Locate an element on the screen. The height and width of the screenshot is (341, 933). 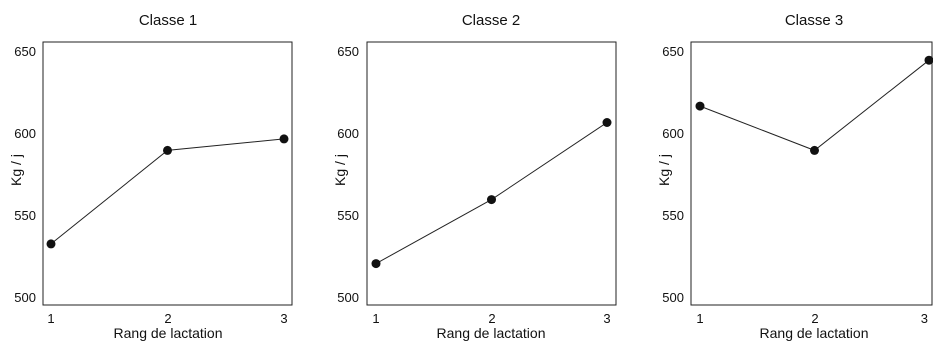
chart-title: Classe 1 is located at coordinates (168, 20).